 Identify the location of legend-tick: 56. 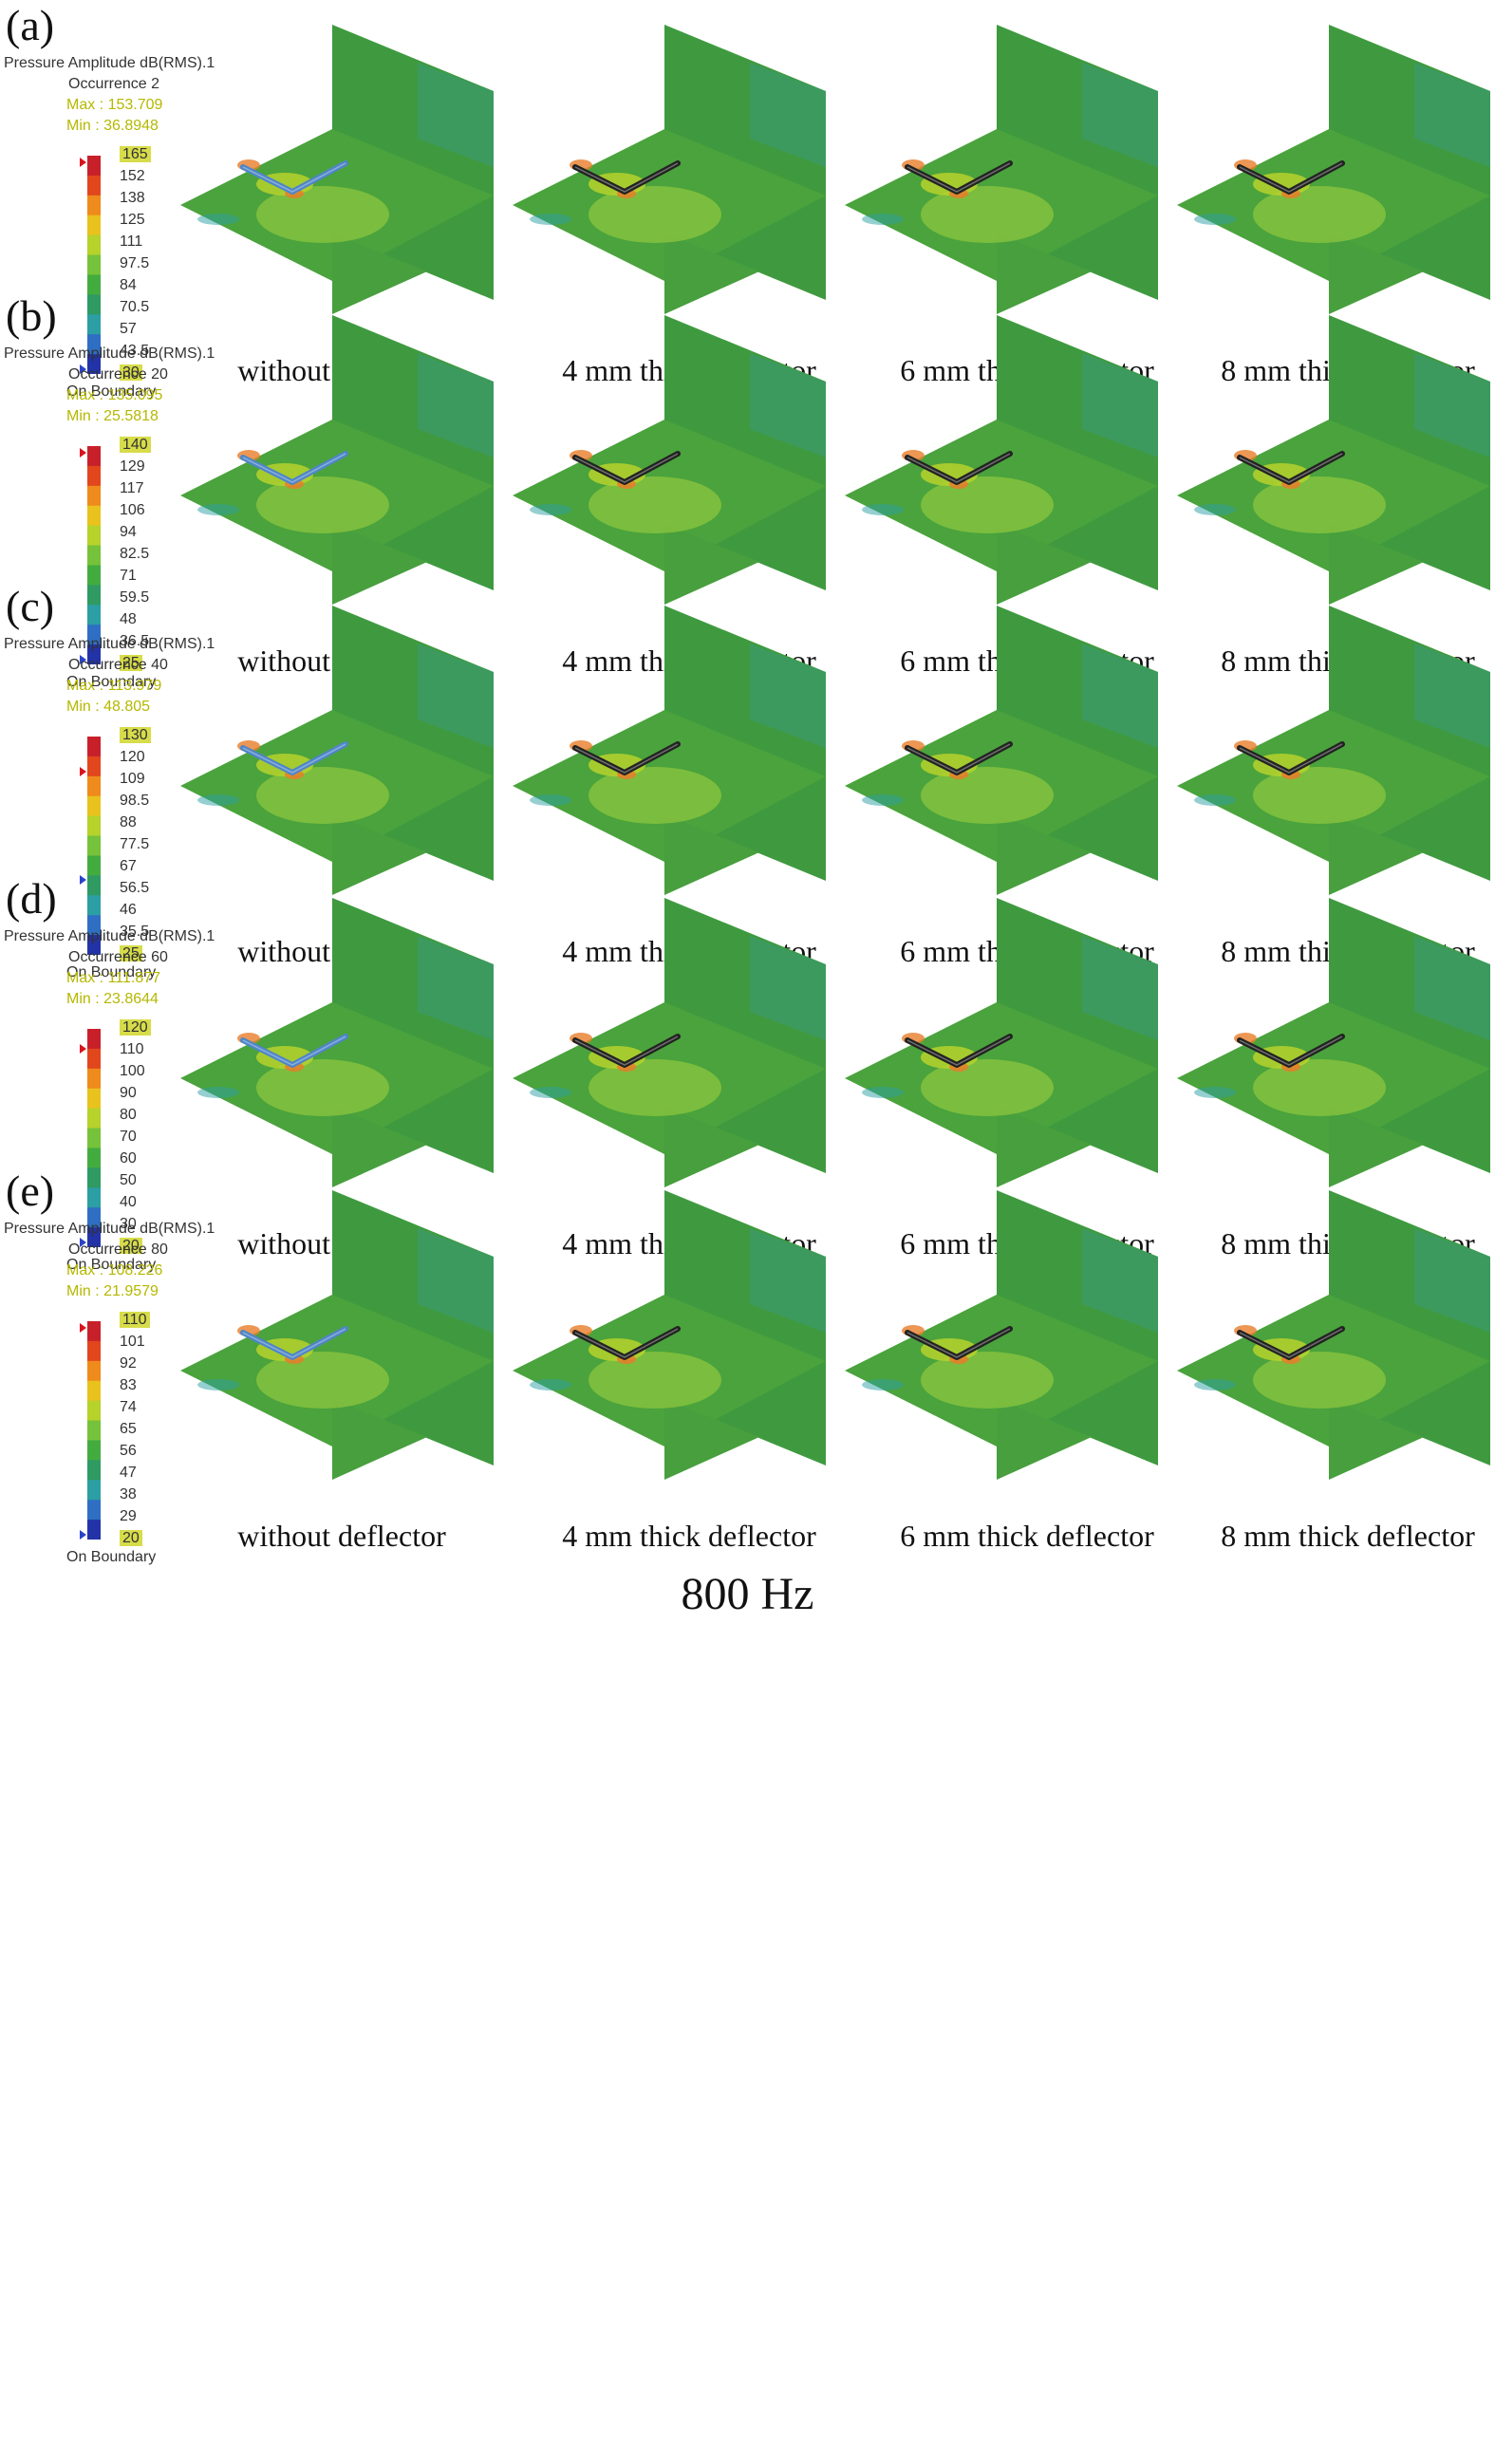
(128, 1452).